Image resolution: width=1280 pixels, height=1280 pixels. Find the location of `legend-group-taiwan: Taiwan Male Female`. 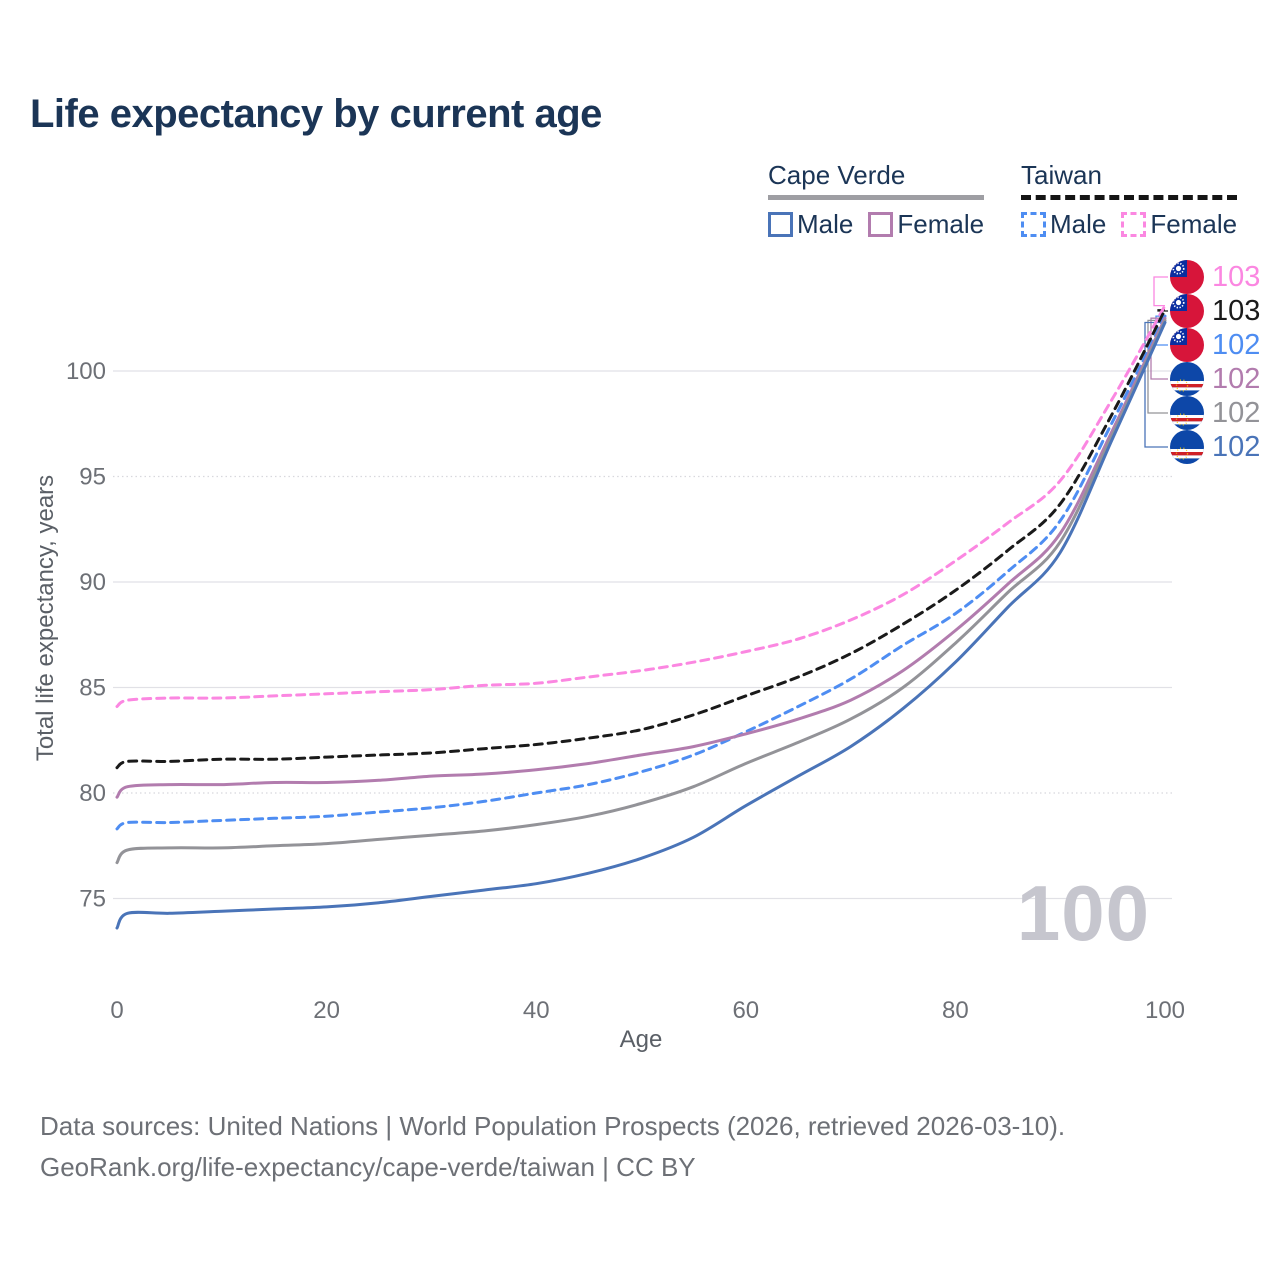

legend-group-taiwan: Taiwan Male Female is located at coordinates (1129, 200).